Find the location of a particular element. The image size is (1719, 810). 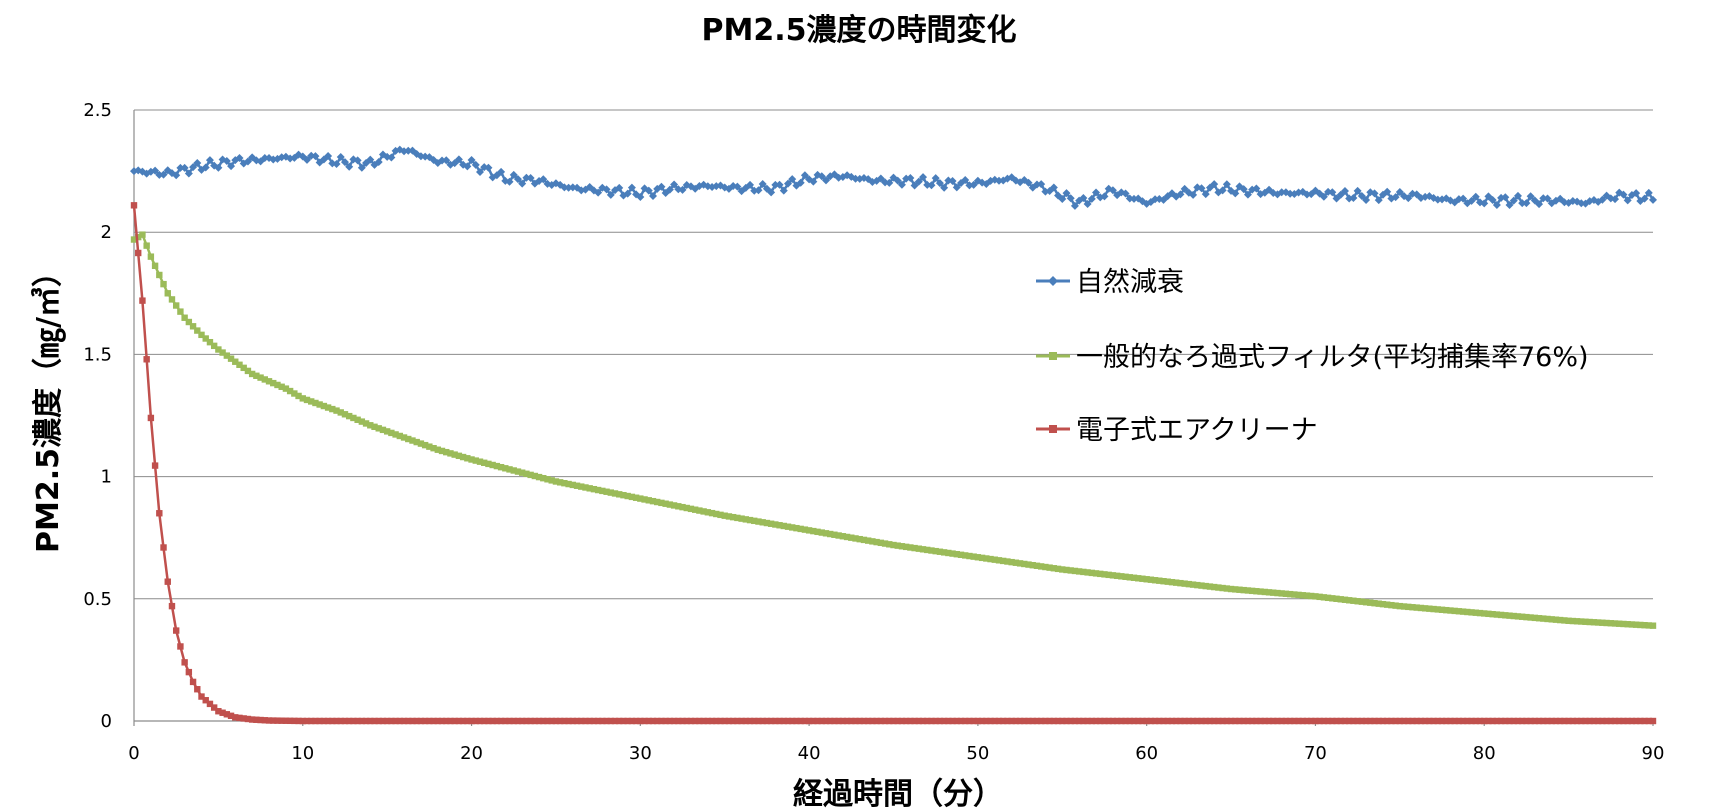

legend-label: 電子式エアクリーナ is located at coordinates (1197, 430).